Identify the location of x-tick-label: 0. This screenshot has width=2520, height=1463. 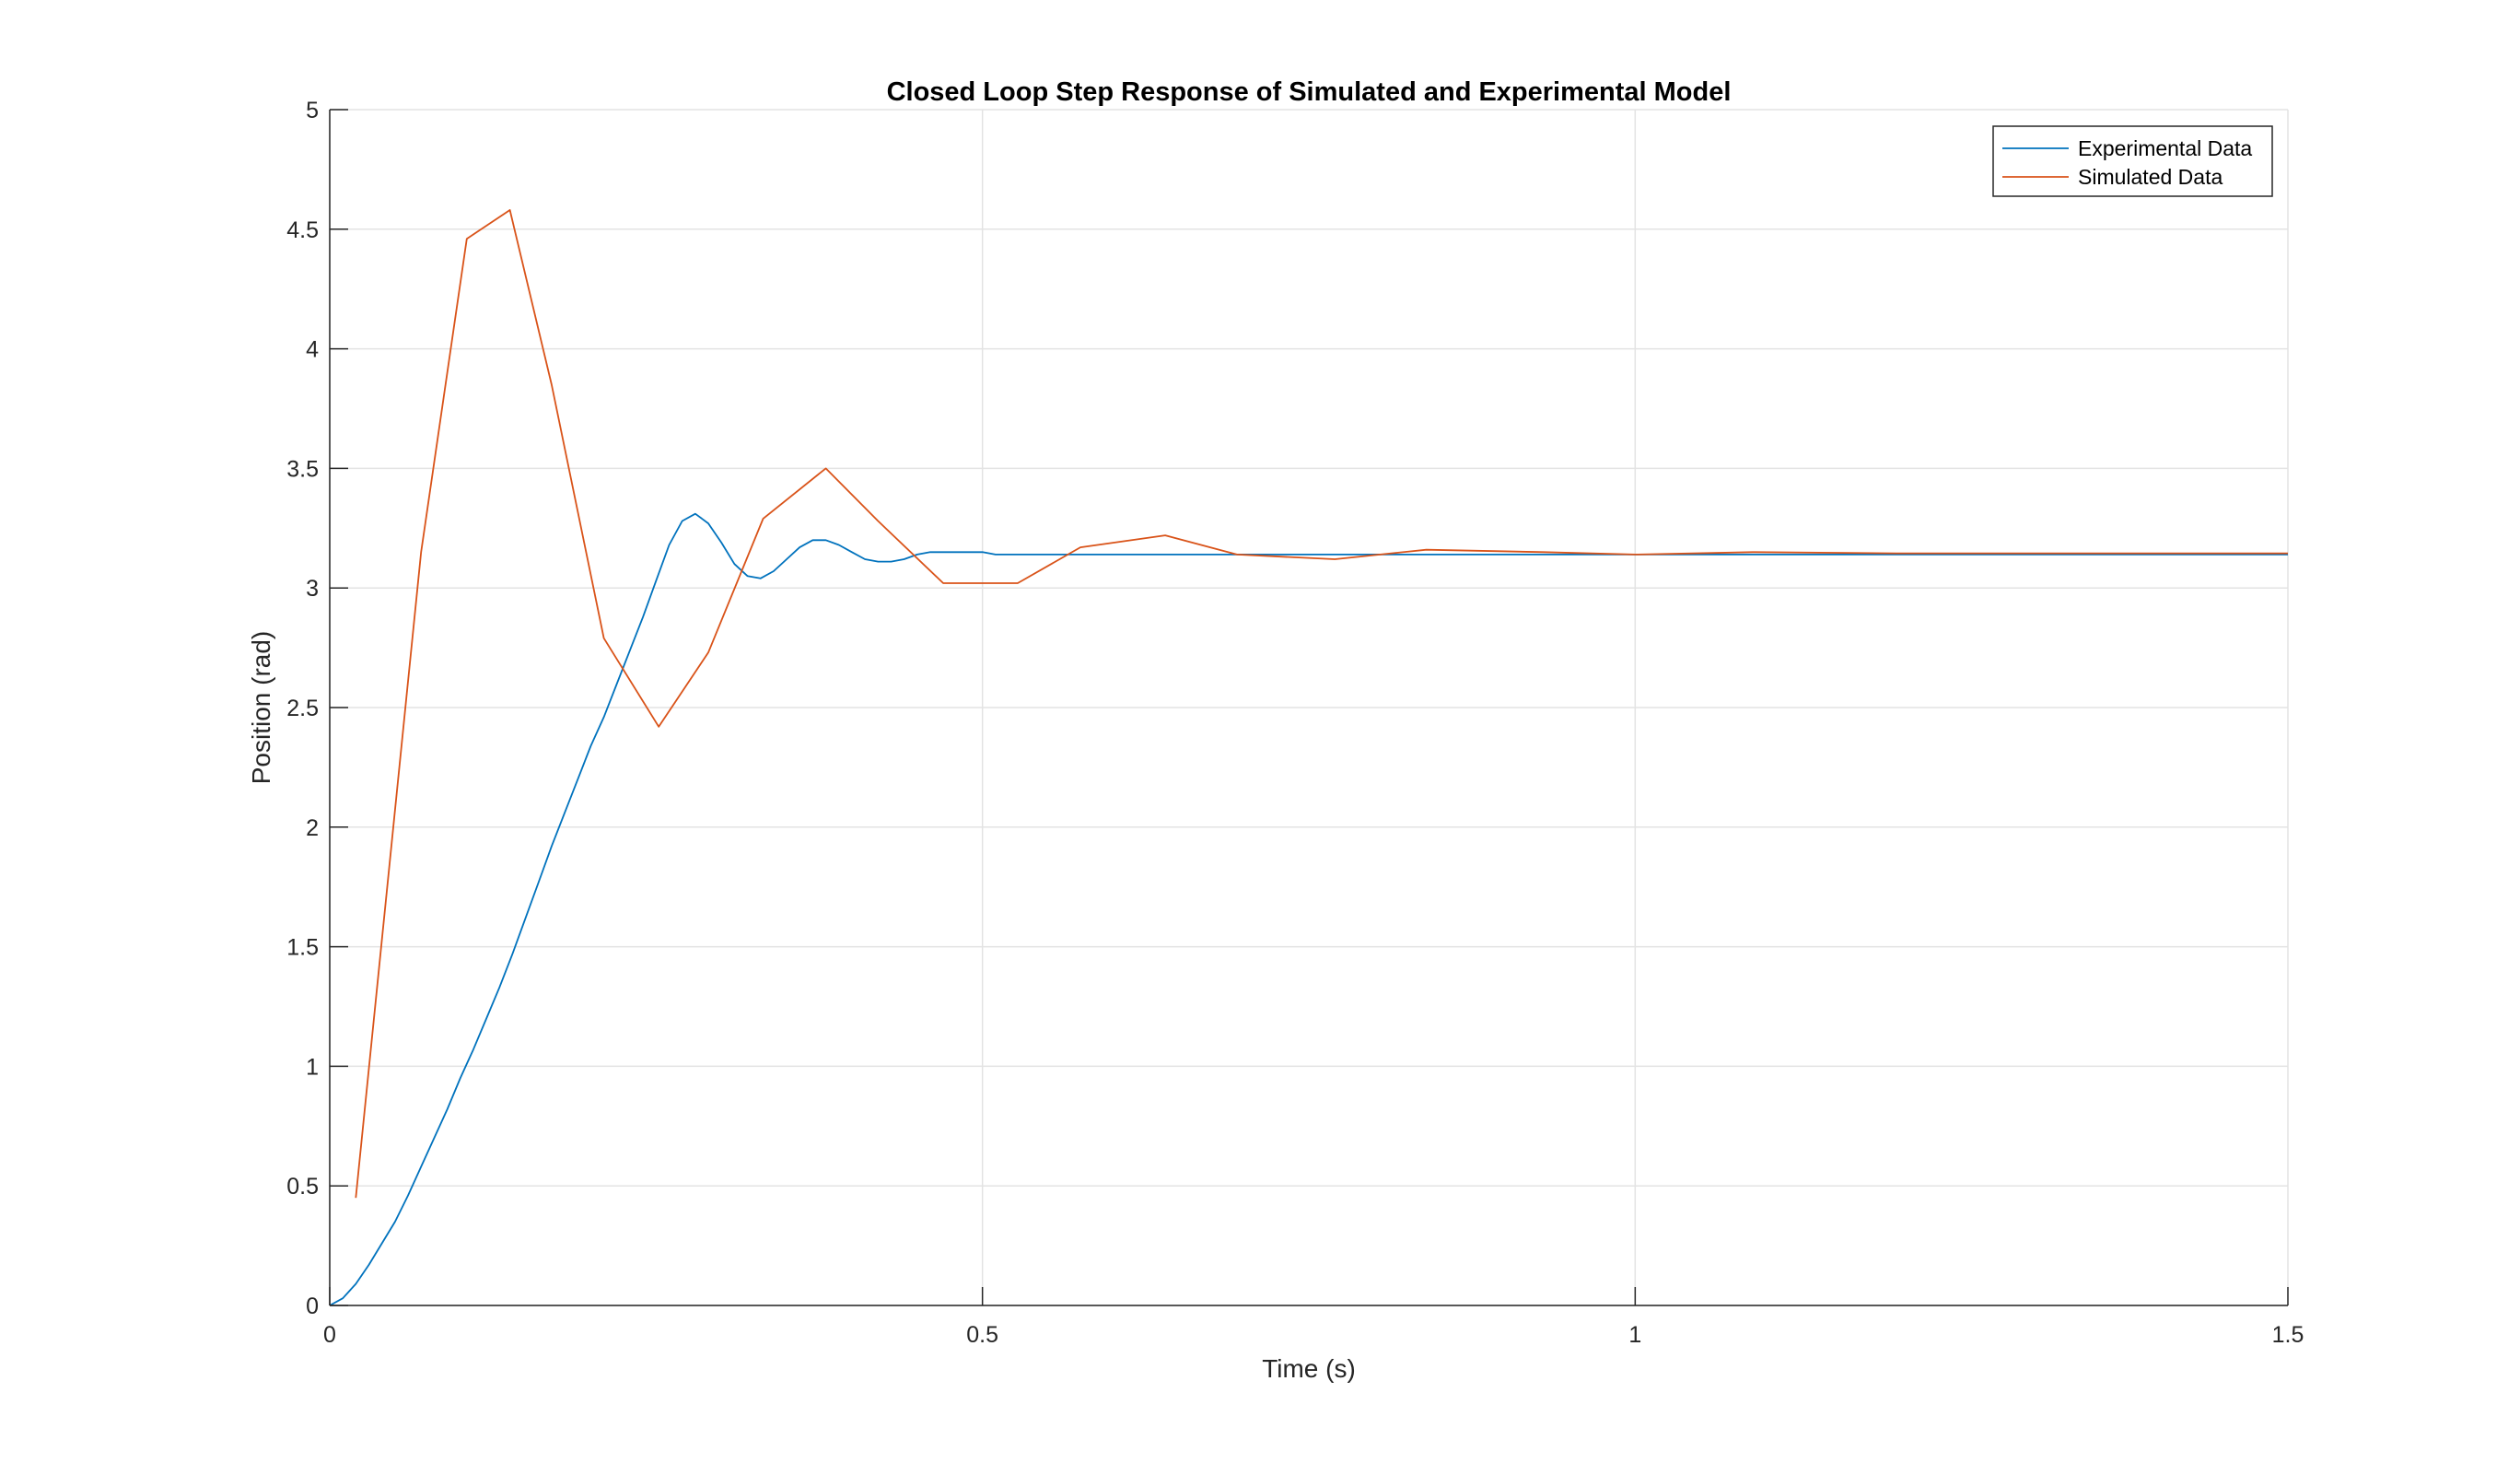
(329, 1335).